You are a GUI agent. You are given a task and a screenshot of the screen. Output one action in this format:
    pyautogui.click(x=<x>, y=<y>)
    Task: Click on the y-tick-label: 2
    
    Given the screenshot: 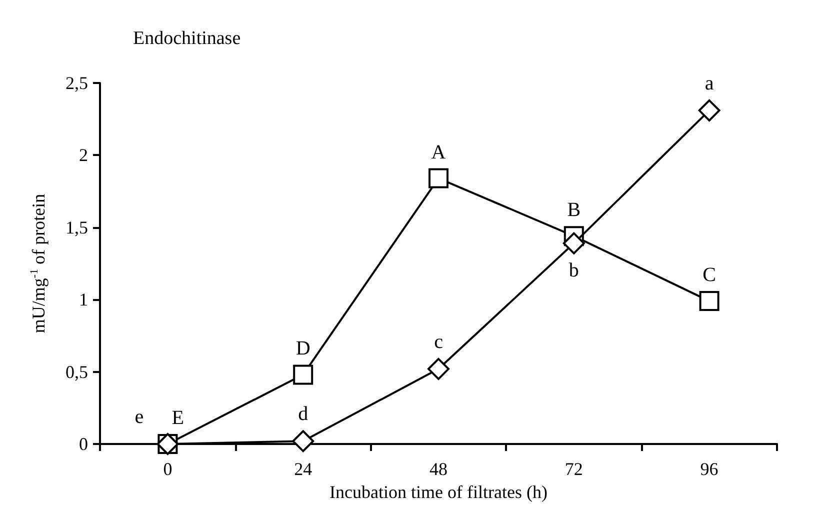 What is the action you would take?
    pyautogui.click(x=83, y=155)
    